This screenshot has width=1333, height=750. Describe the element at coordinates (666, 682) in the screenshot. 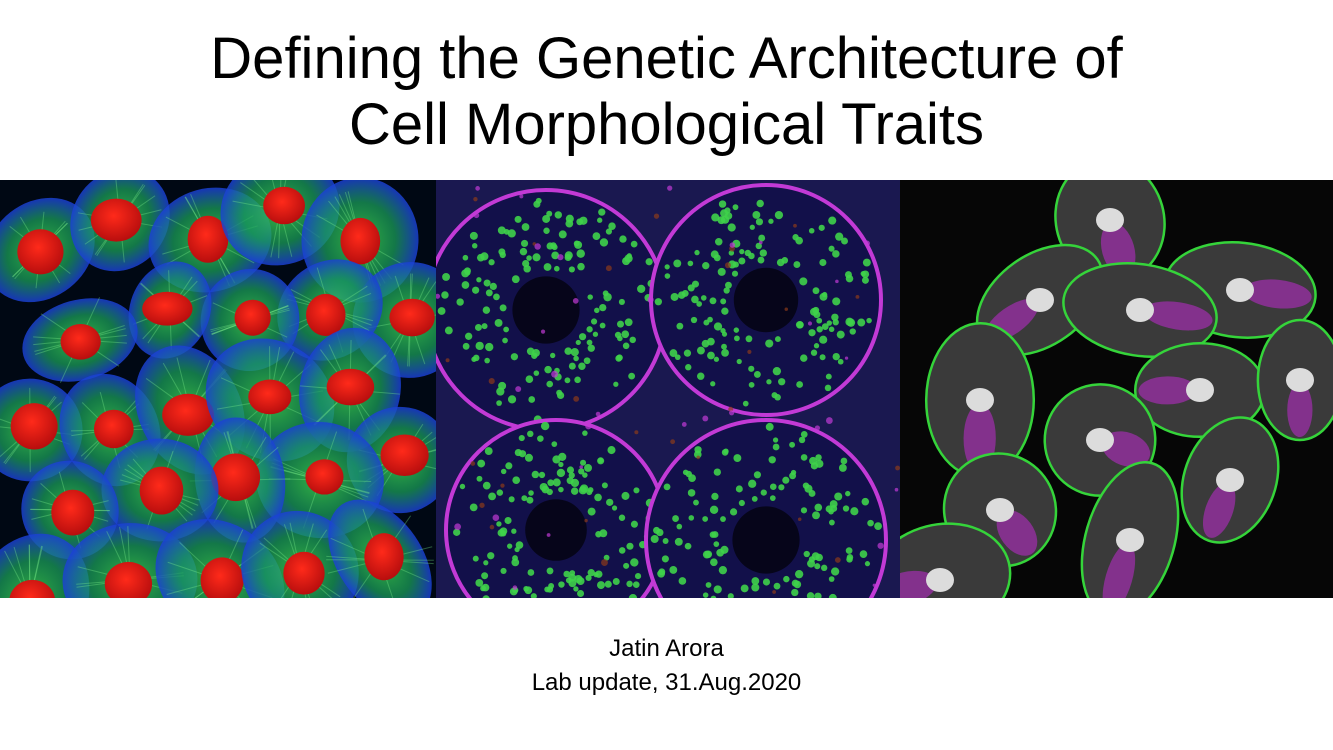

I see `presentation-date: Lab update, 31.Aug.2020` at that location.